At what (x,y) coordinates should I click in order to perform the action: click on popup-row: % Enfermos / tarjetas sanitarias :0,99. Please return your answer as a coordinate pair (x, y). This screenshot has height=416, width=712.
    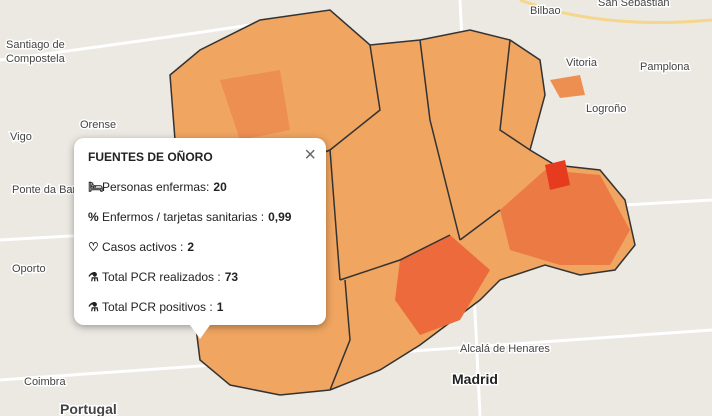
    Looking at the image, I should click on (189, 217).